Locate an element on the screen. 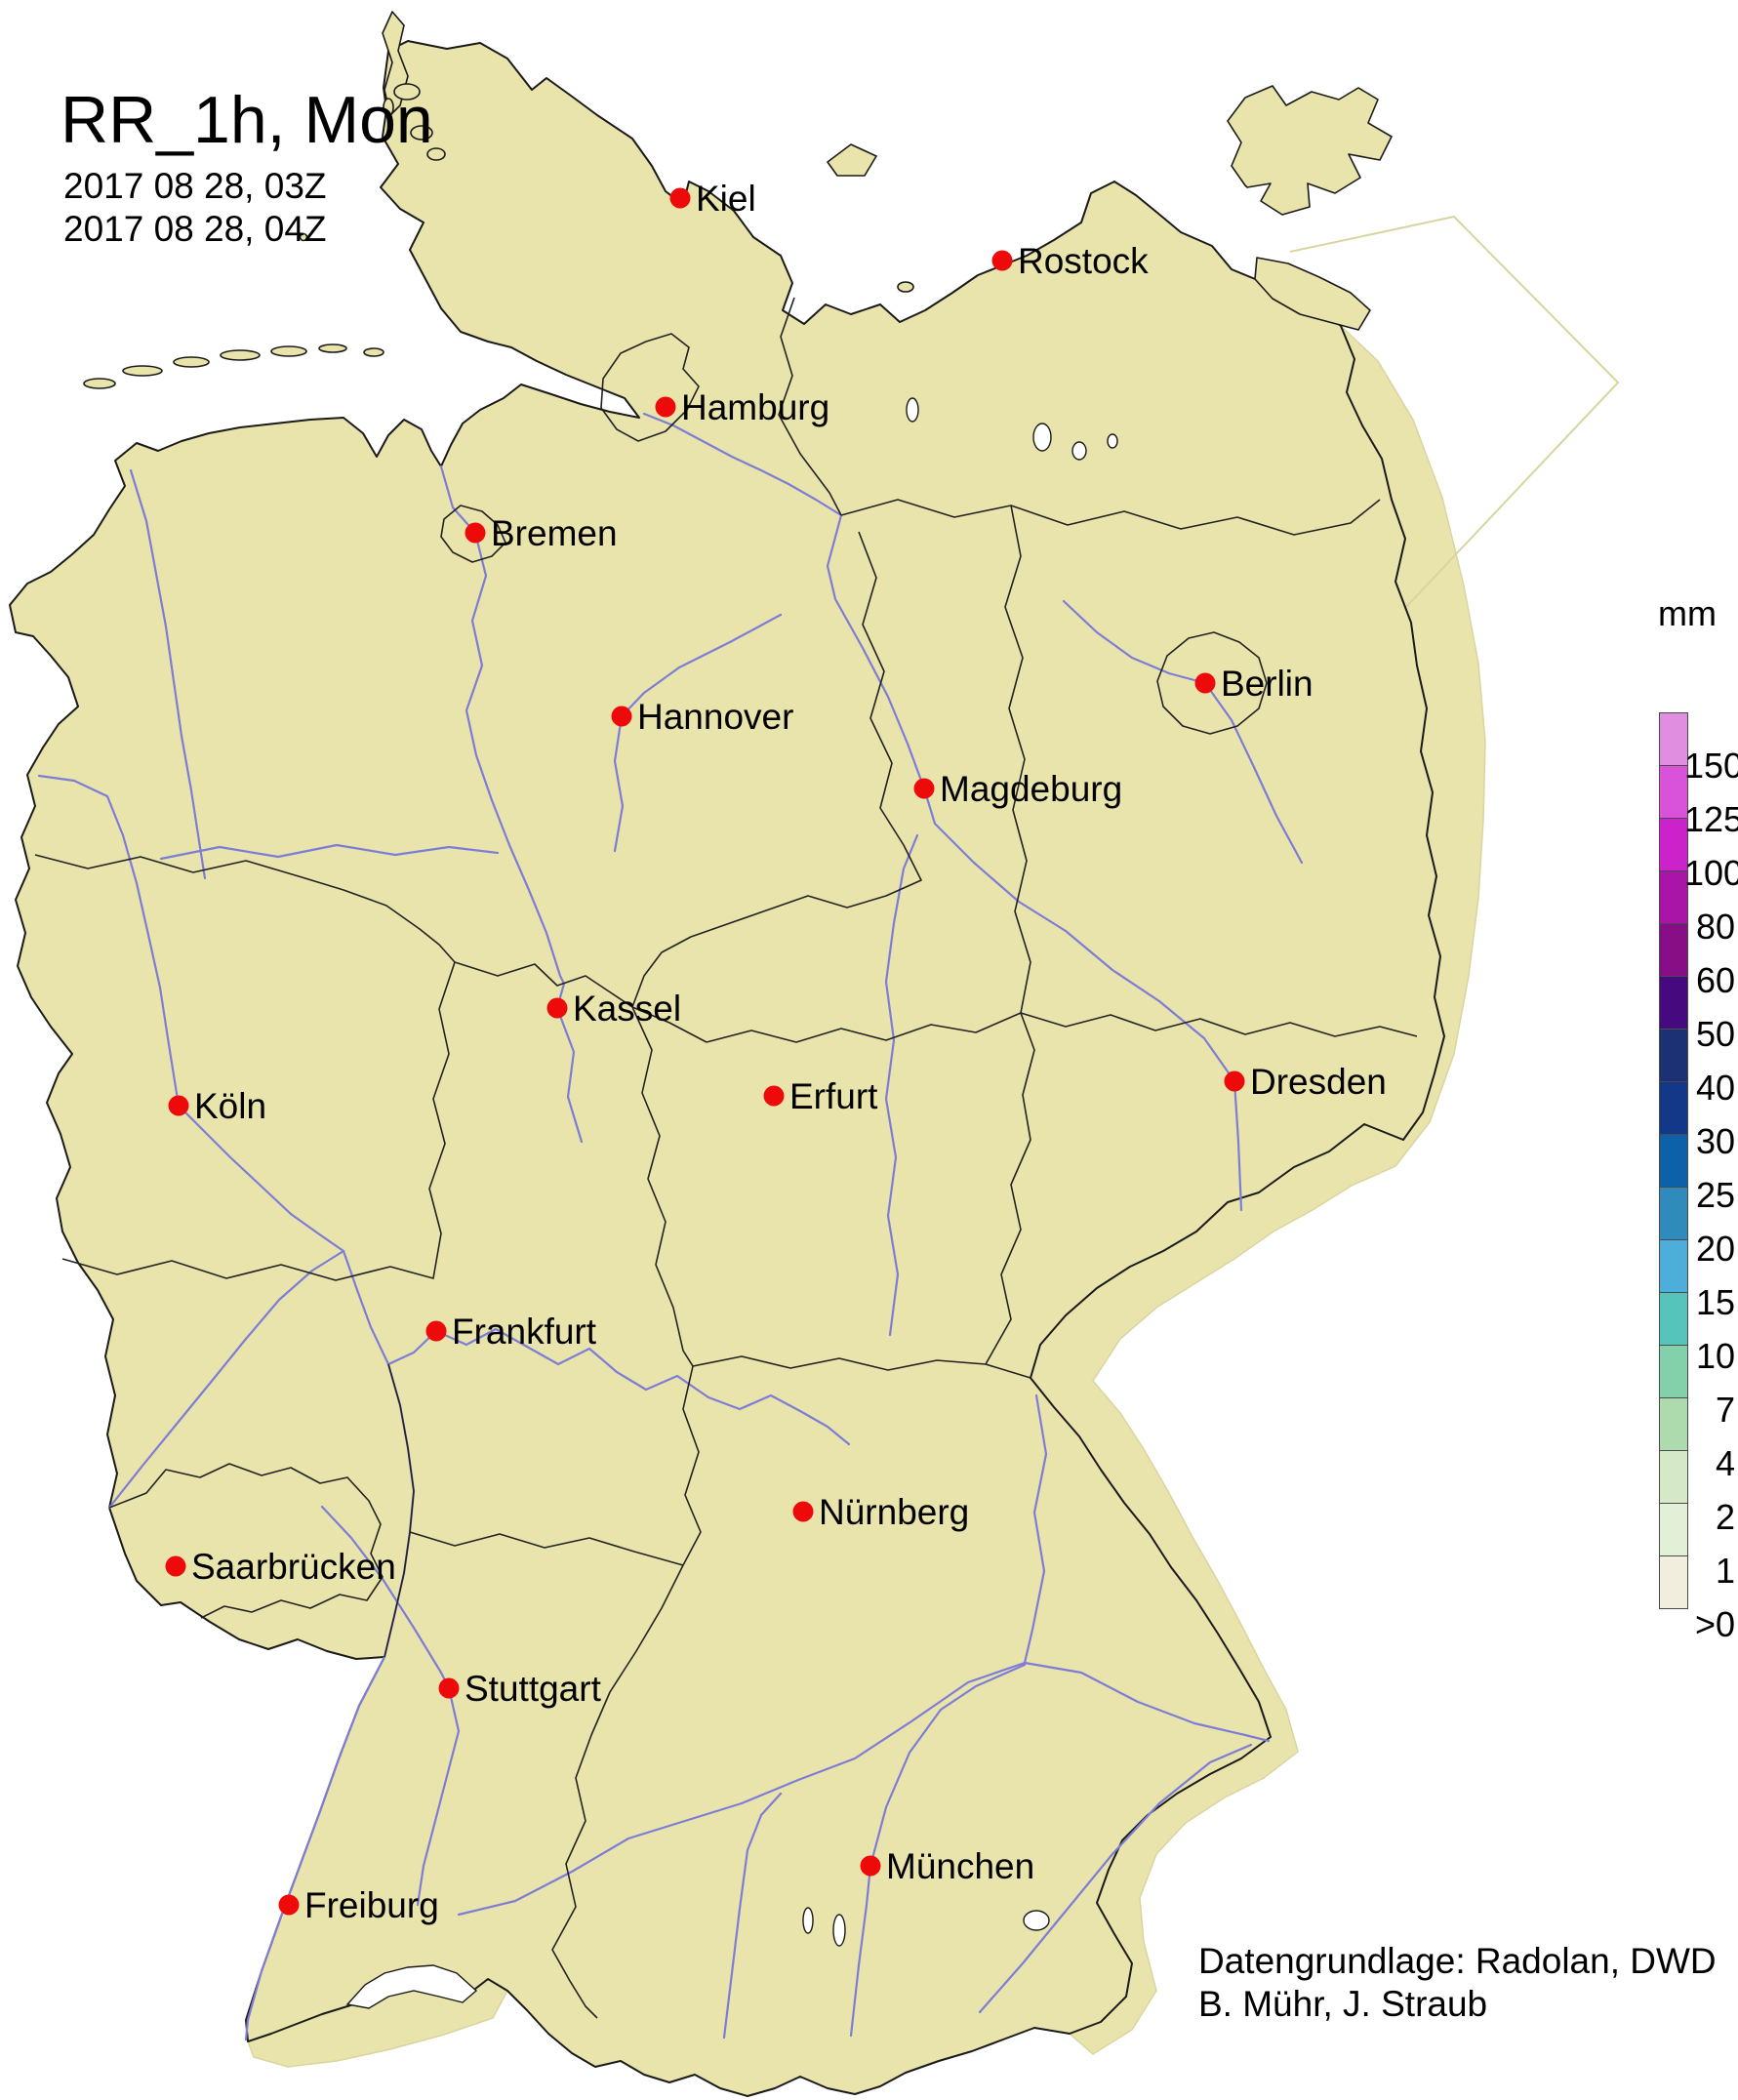 The image size is (1738, 2100). city-label-Saarbrücken: Saarbrücken is located at coordinates (293, 1567).